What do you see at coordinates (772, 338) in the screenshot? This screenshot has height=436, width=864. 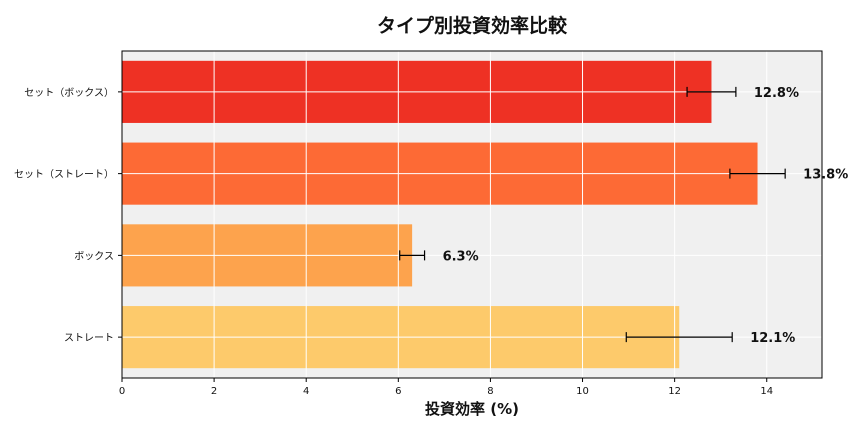 I see `data-label: 12.1%` at bounding box center [772, 338].